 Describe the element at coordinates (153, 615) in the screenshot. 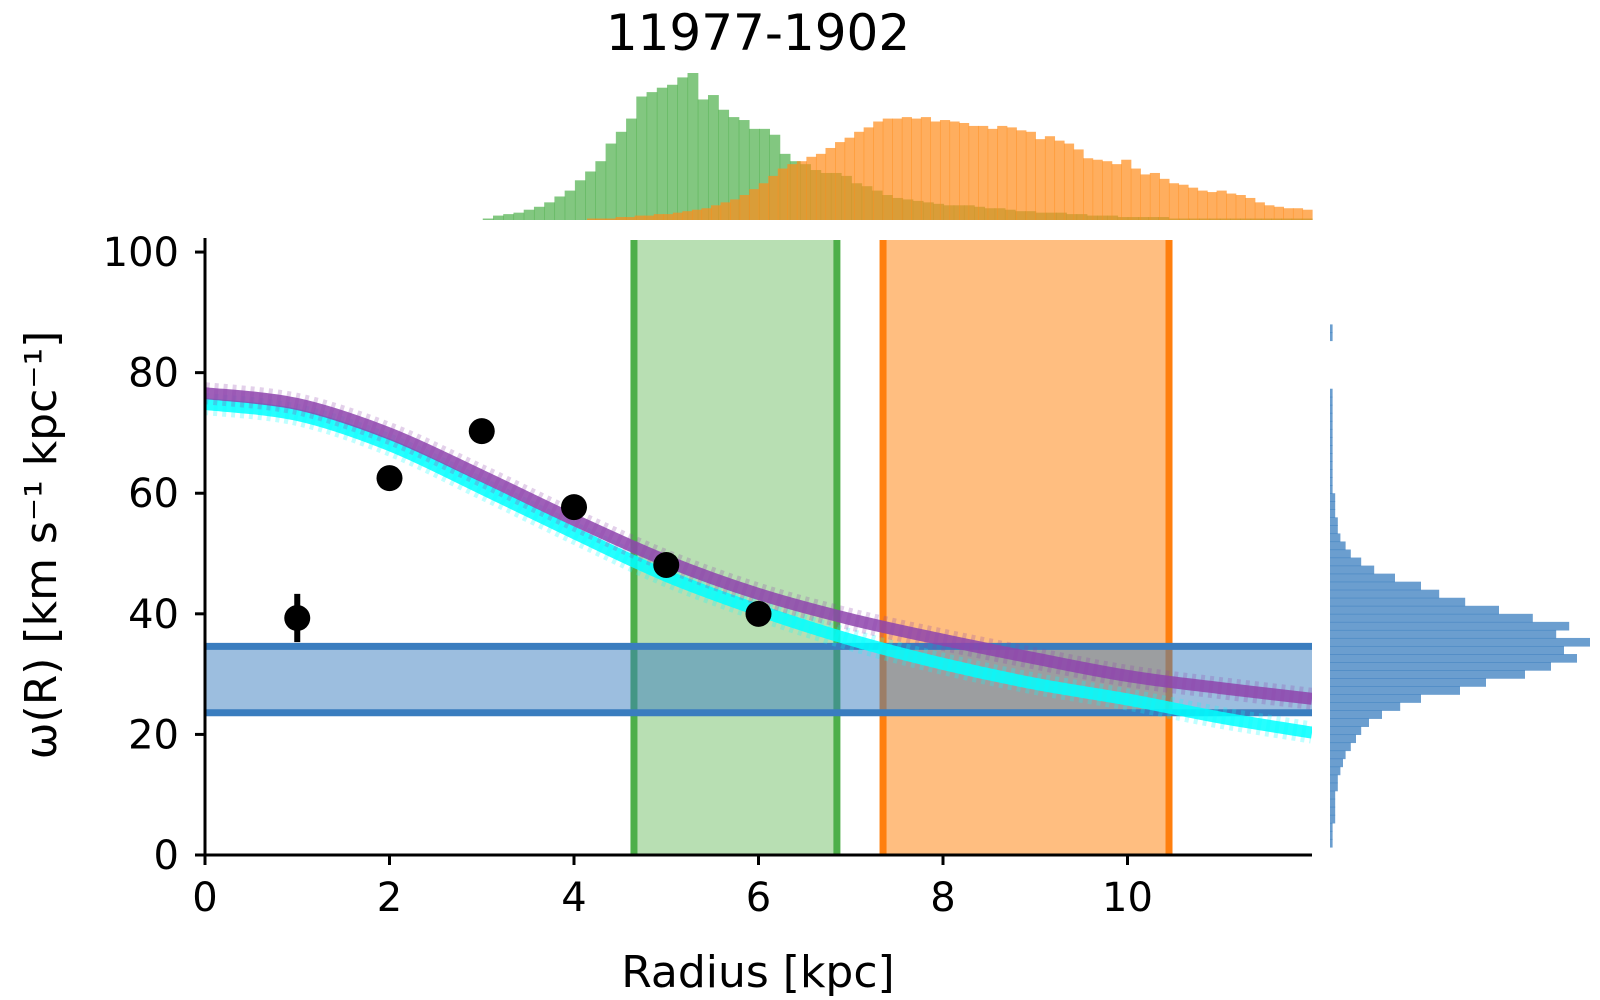

I see `y-tick-label: 40` at that location.